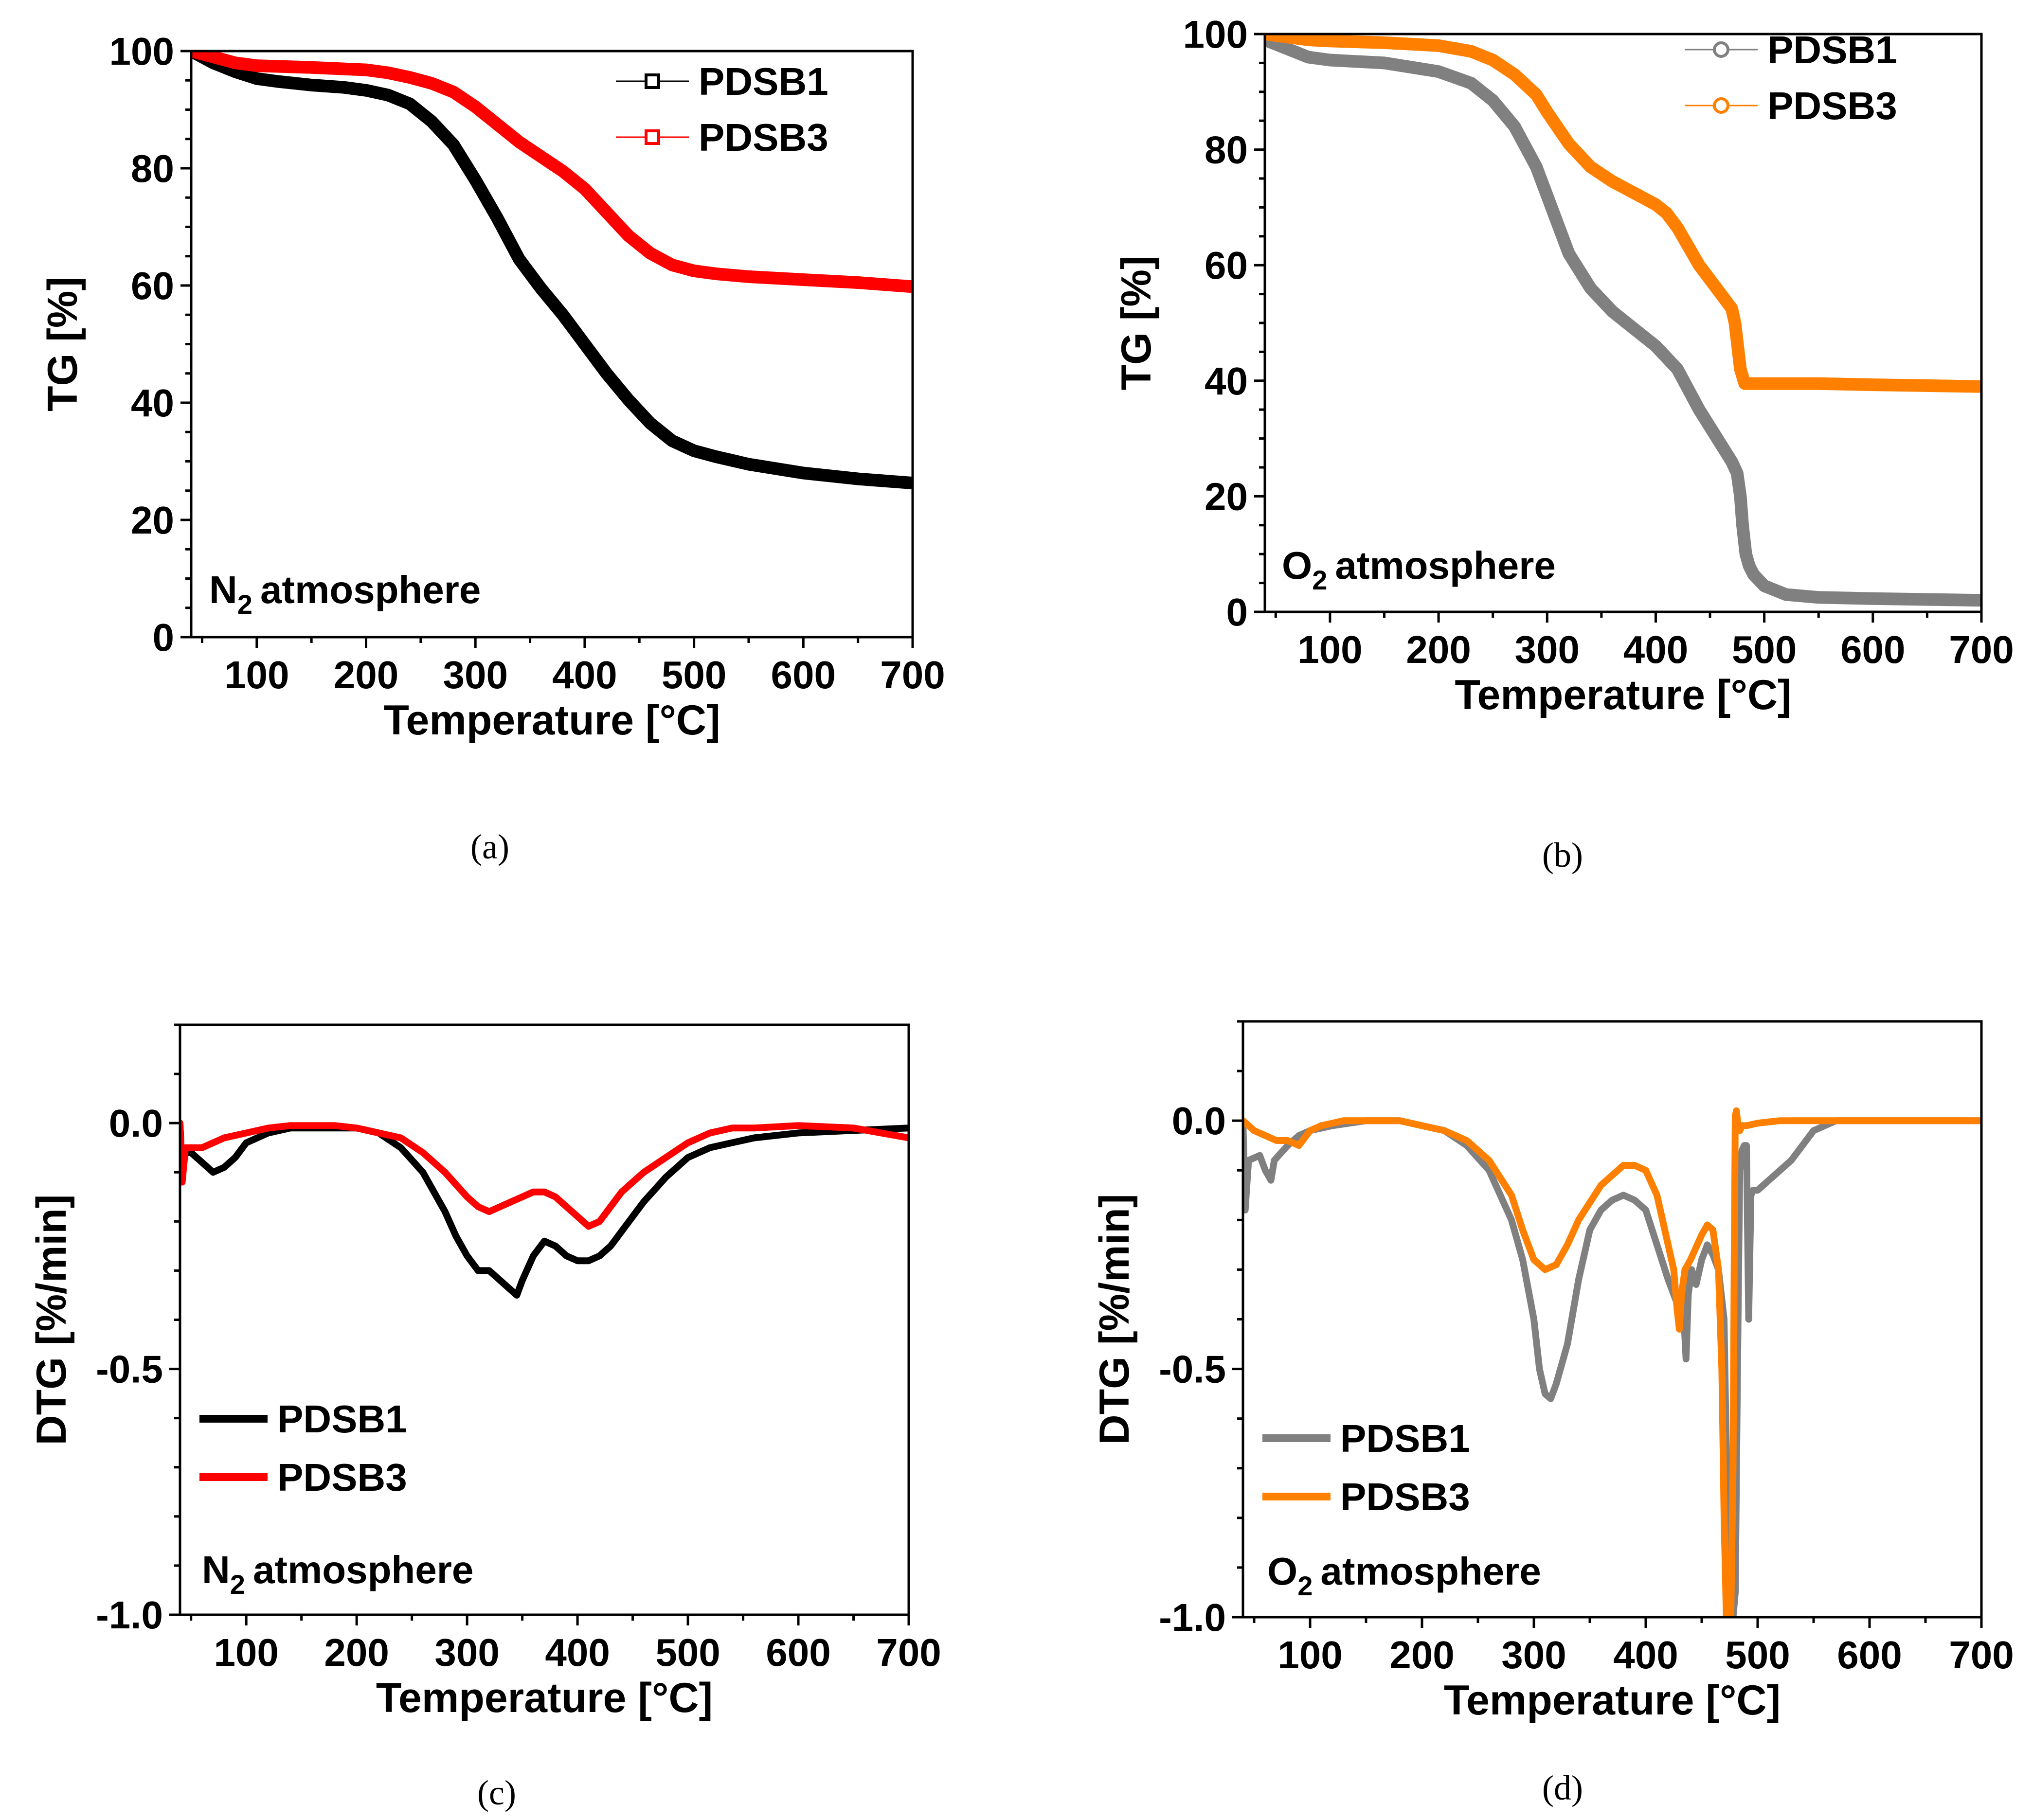 This screenshot has height=1820, width=2033. Describe the element at coordinates (1562, 855) in the screenshot. I see `caption-b: (b)` at that location.